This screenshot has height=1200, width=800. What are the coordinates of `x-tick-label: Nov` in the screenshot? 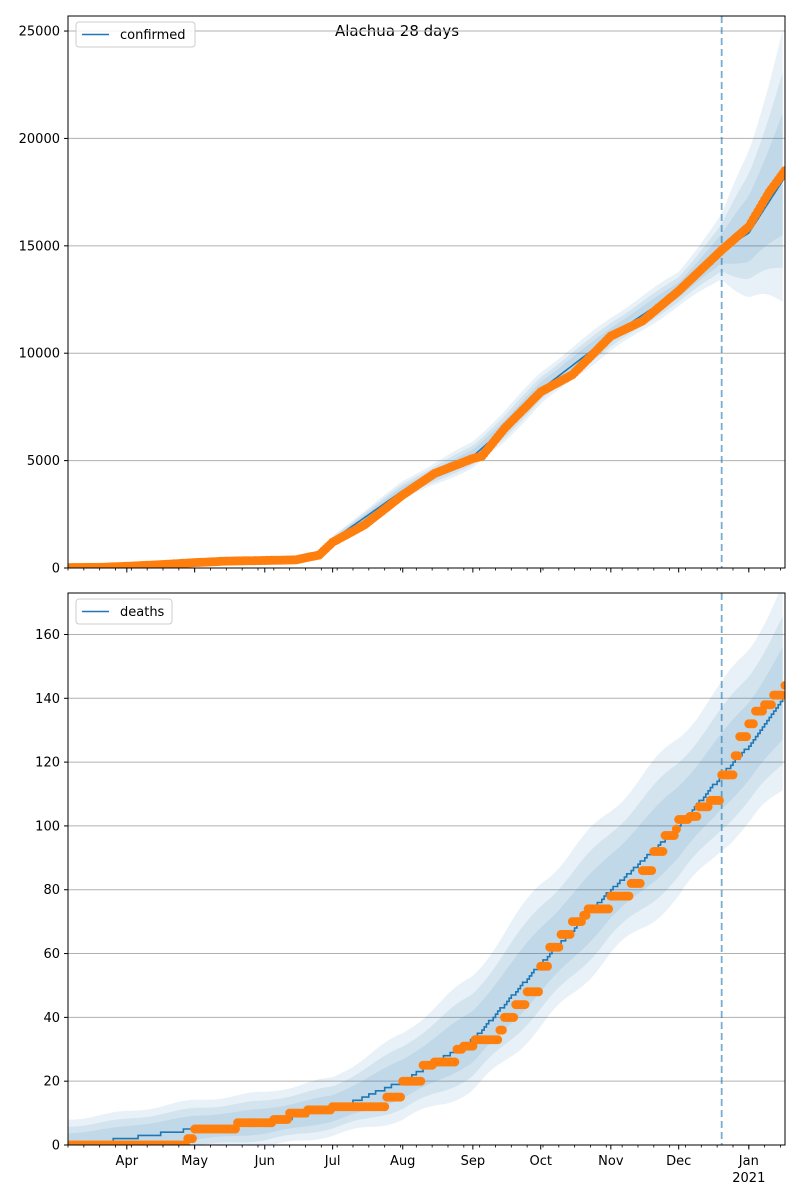 It's located at (611, 1161).